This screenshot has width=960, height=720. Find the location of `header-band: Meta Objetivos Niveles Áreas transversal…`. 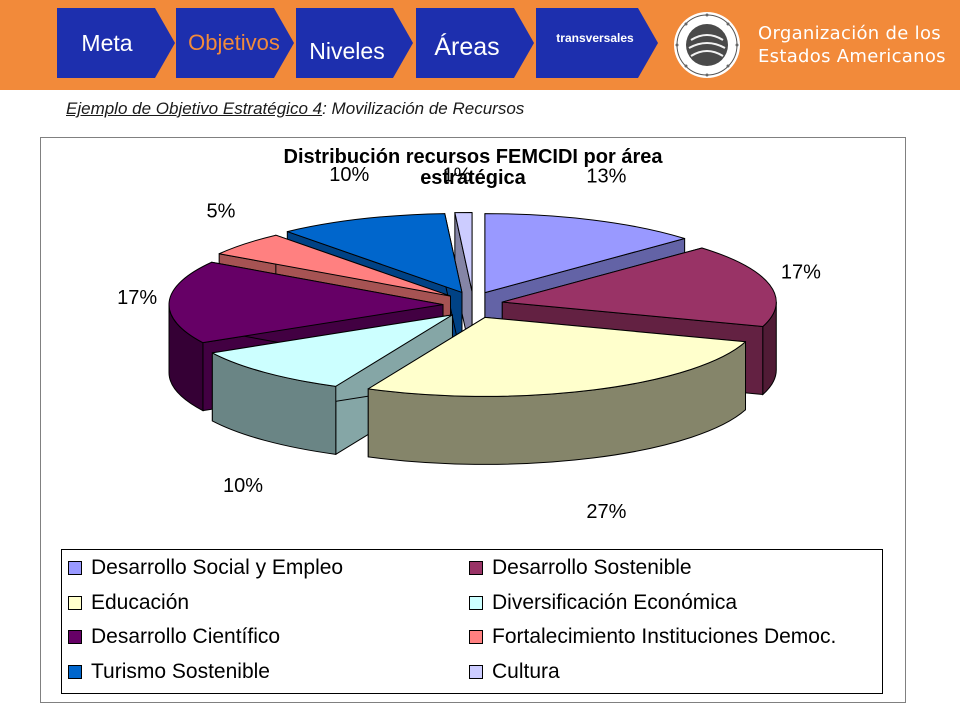

header-band: Meta Objetivos Niveles Áreas transversal… is located at coordinates (480, 45).